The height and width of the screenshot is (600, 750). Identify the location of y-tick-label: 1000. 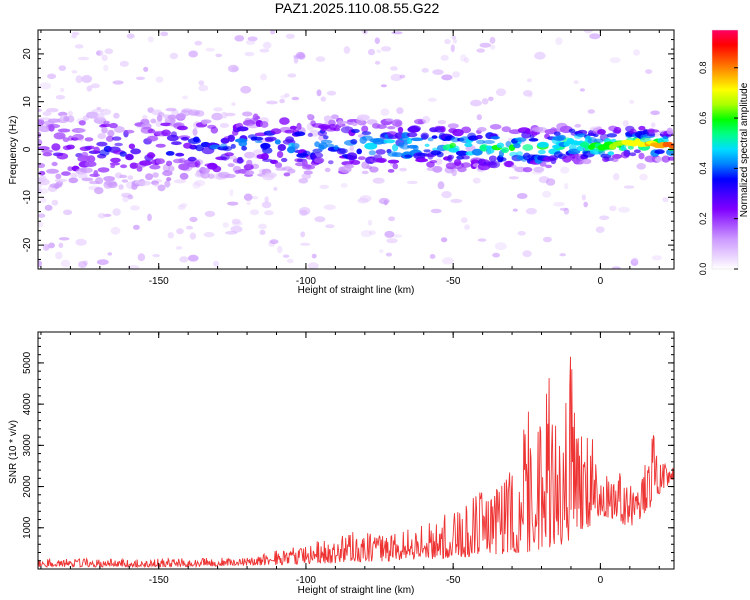
(27, 527).